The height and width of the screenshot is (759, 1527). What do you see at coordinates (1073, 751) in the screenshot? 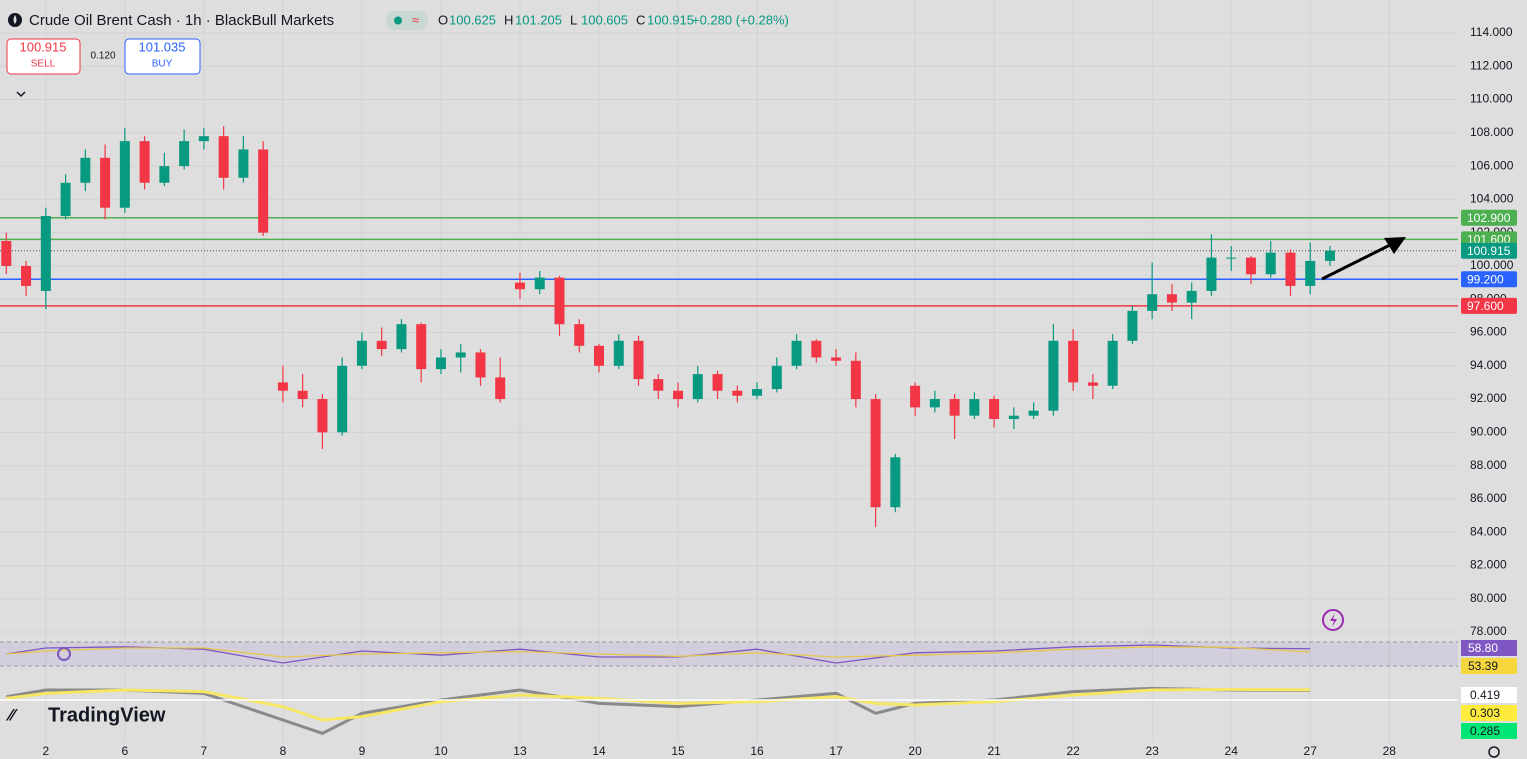
I see `x-tick-label: 22` at bounding box center [1073, 751].